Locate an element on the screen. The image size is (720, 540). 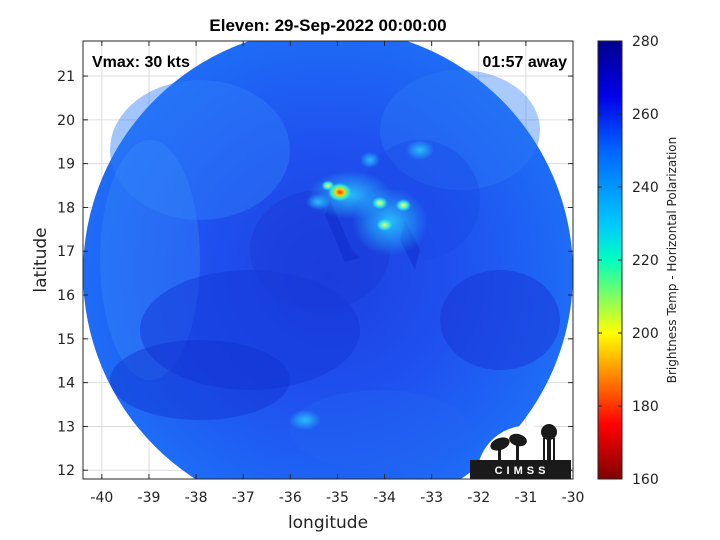
colorbar-tick-label: 240 is located at coordinates (645, 188).